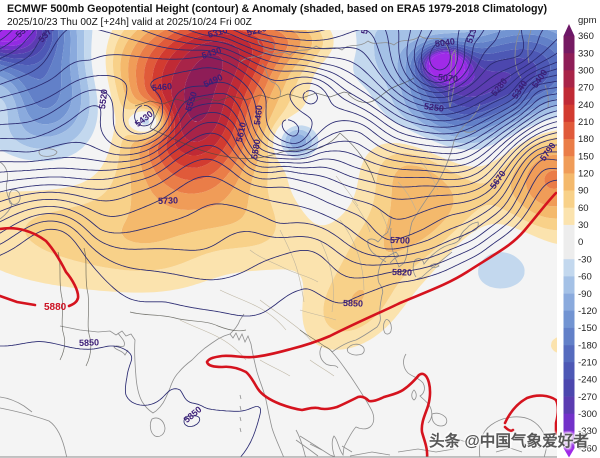  What do you see at coordinates (103, 99) in the screenshot?
I see `svg-text: 5520` at bounding box center [103, 99].